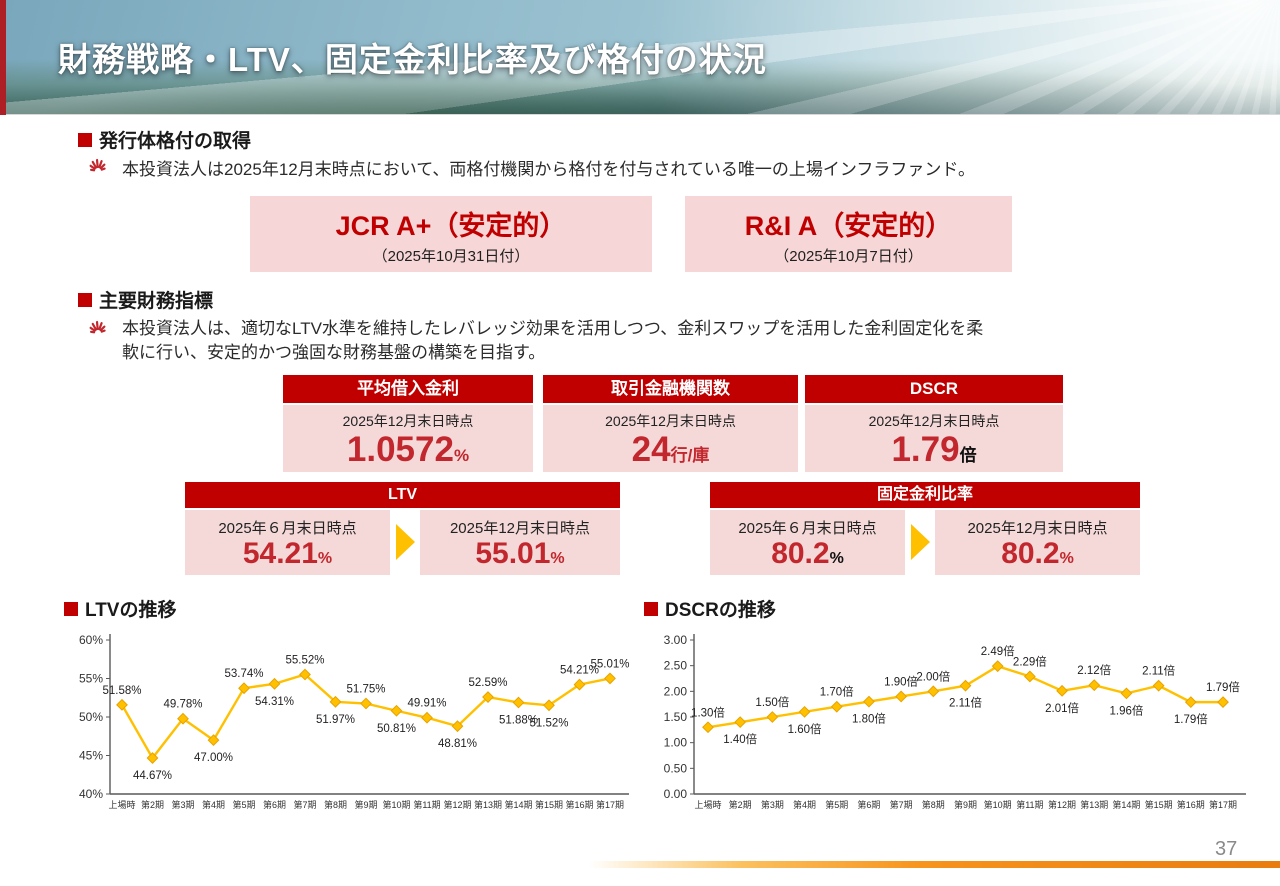 The width and height of the screenshot is (1280, 886). Describe the element at coordinates (933, 676) in the screenshot. I see `data-point-label: 2.00倍` at that location.